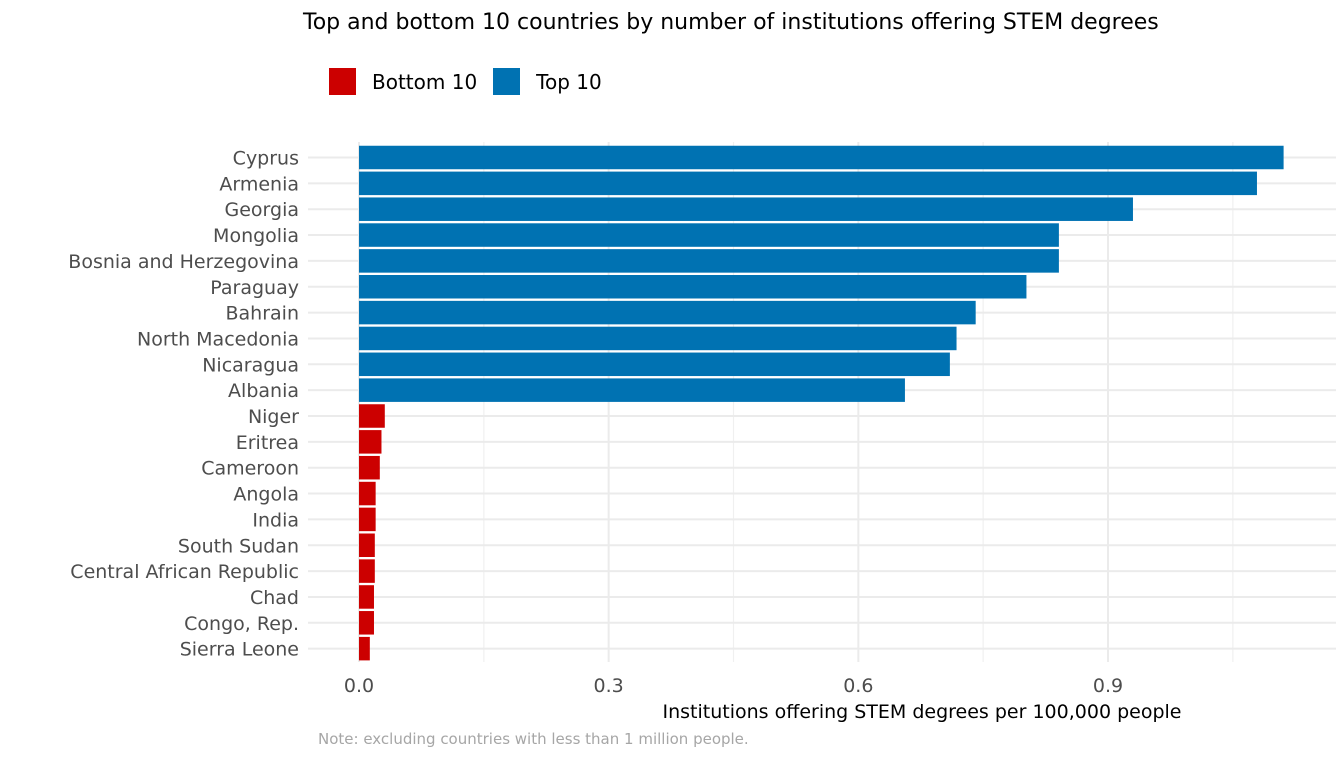  I want to click on bar-angola, so click(367, 493).